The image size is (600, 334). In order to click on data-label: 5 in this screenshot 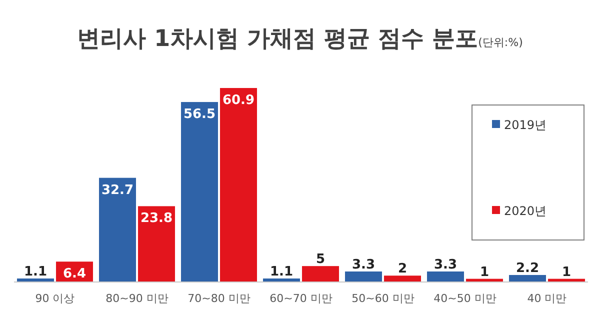, I will do `click(321, 260)`.